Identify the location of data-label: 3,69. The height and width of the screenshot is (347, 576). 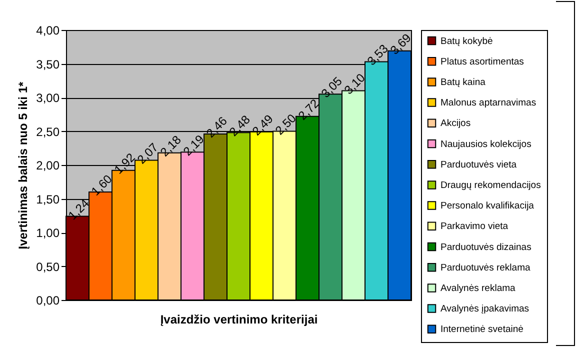
(400, 44).